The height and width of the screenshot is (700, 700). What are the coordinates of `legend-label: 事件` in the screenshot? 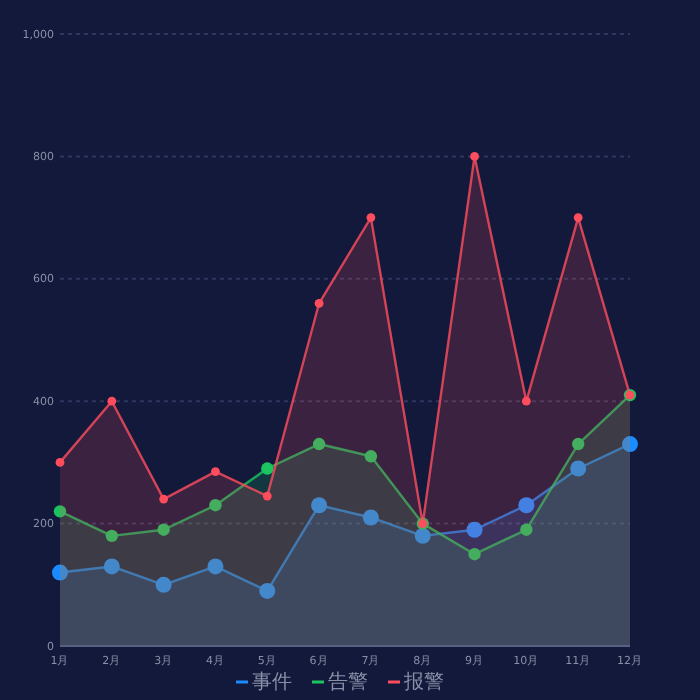 It's located at (272, 682).